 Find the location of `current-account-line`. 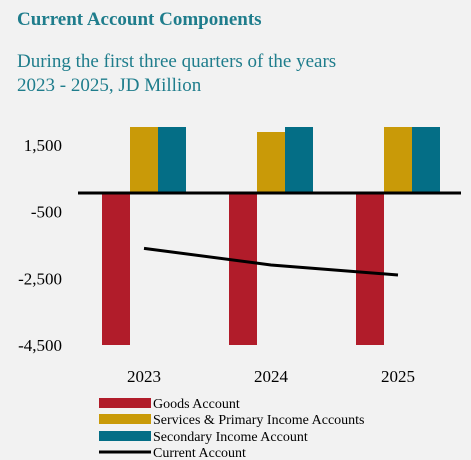

current-account-line is located at coordinates (271, 261).